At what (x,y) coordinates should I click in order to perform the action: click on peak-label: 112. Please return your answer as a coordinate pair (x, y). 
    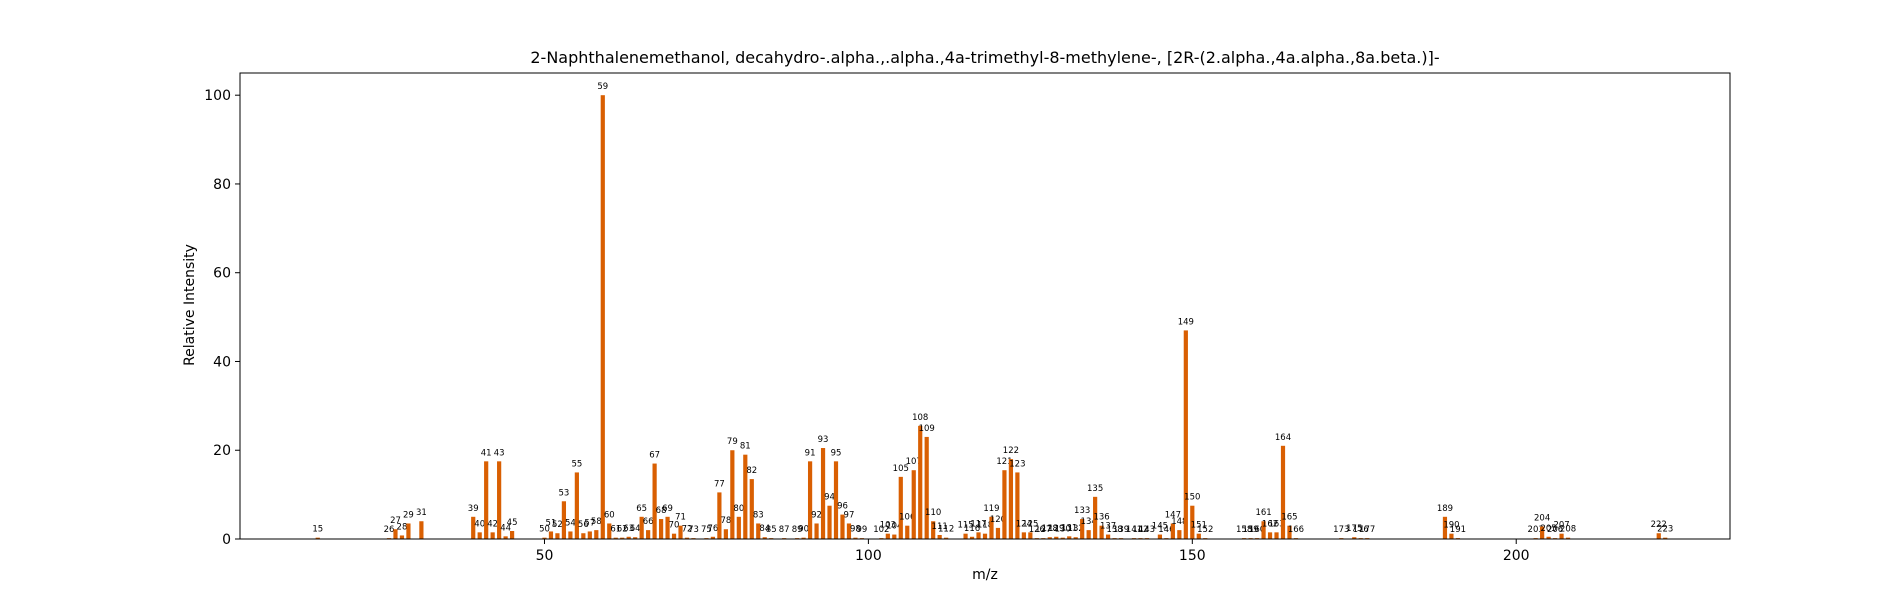
    Looking at the image, I should click on (946, 530).